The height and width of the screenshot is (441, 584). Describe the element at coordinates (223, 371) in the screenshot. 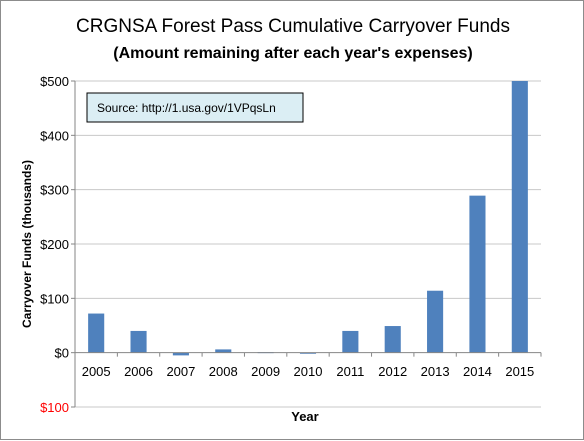

I see `x-tick-label: 2008` at that location.